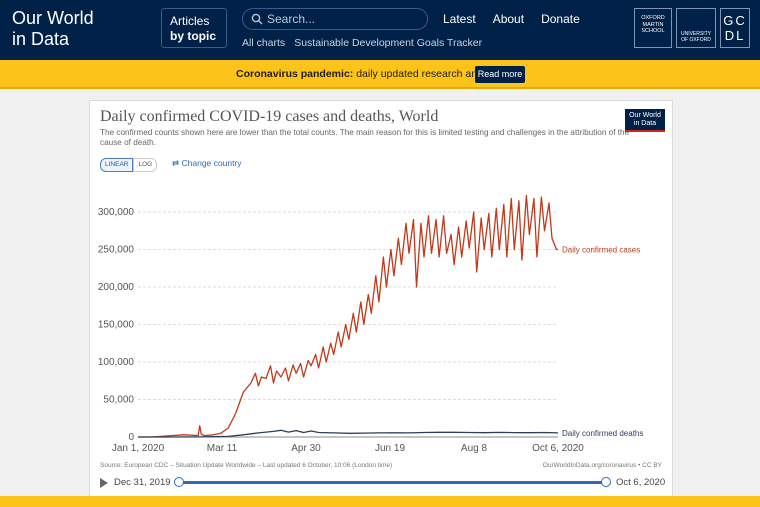 The image size is (760, 507). What do you see at coordinates (117, 165) in the screenshot?
I see `linear-scale-button: LINEAR` at bounding box center [117, 165].